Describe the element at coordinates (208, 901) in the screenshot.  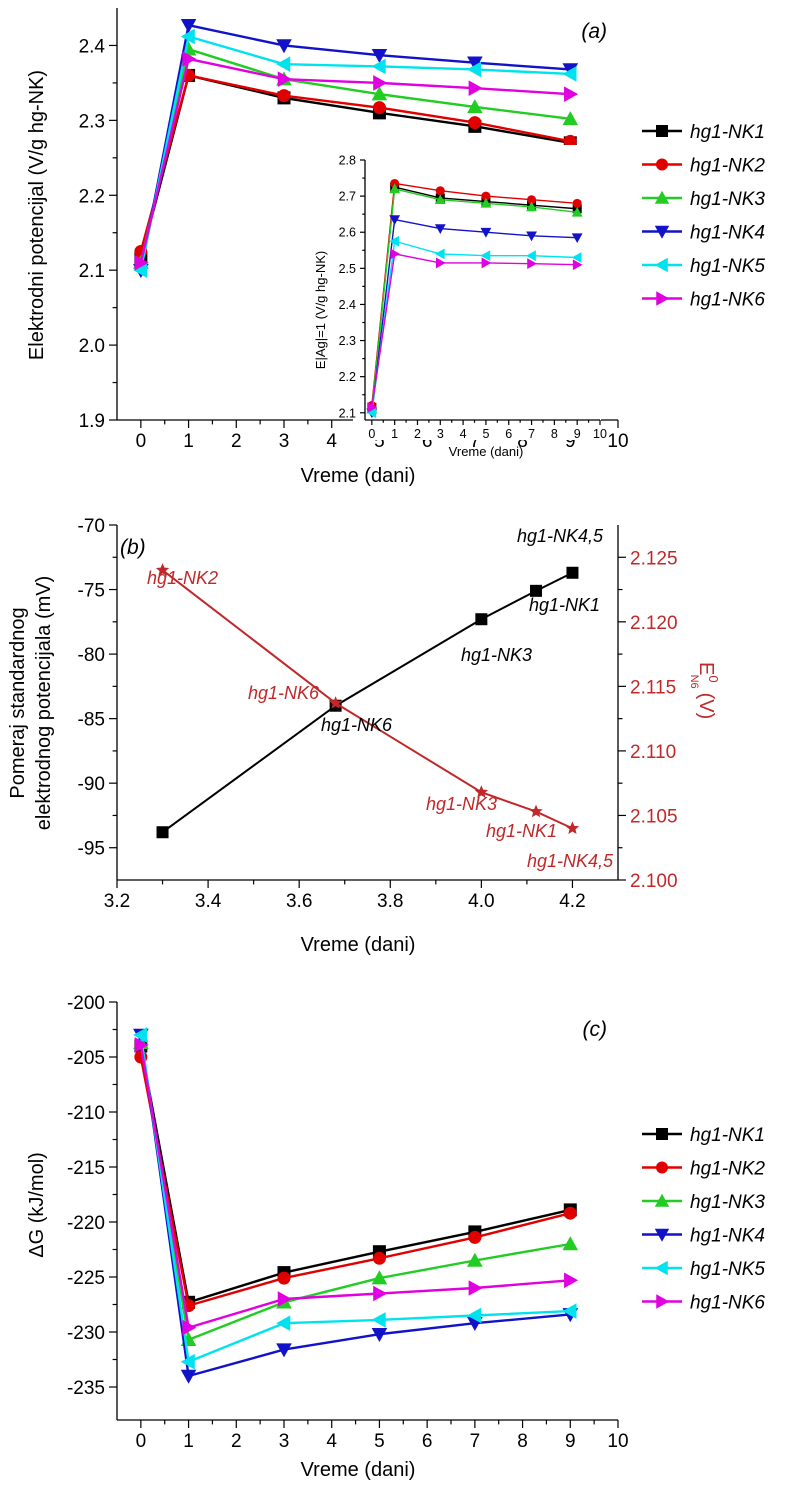
I see `b-xtick-label: 3.4` at that location.